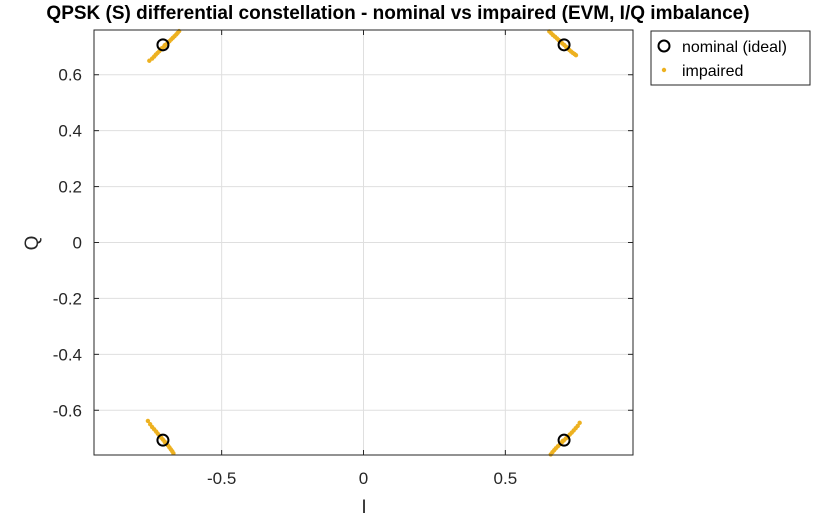 This screenshot has width=813, height=518. What do you see at coordinates (363, 478) in the screenshot?
I see `x-tick-label: 0` at bounding box center [363, 478].